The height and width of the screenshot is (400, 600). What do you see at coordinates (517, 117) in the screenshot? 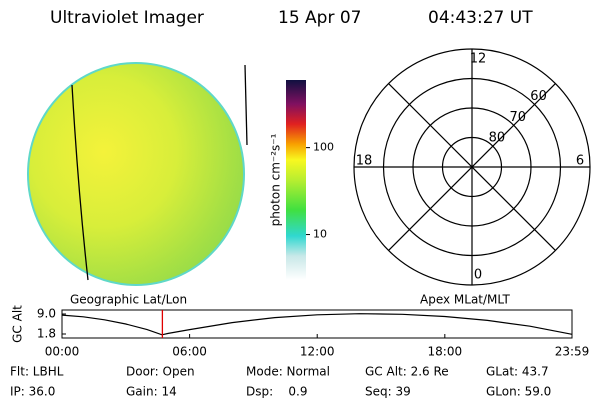
I see `ring-label: 70` at bounding box center [517, 117].